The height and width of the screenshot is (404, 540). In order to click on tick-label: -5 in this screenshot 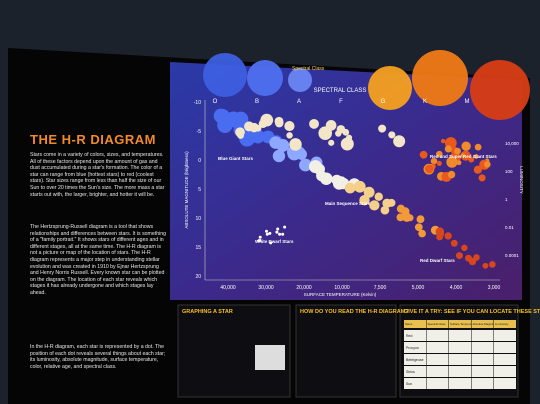, I will do `click(199, 132)`.